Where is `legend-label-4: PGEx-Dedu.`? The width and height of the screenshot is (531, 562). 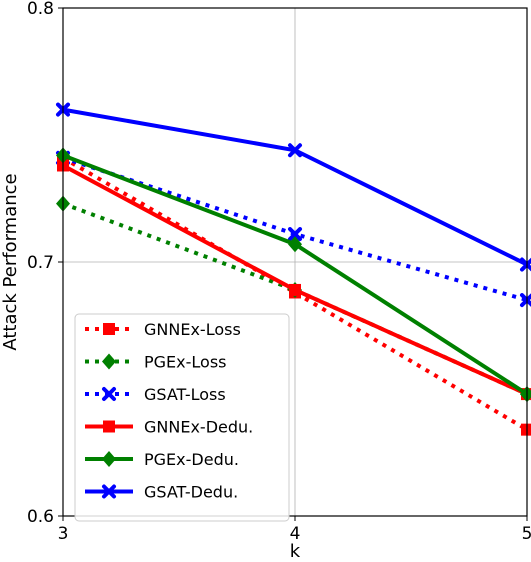 legend-label-4: PGEx-Dedu. is located at coordinates (191, 459).